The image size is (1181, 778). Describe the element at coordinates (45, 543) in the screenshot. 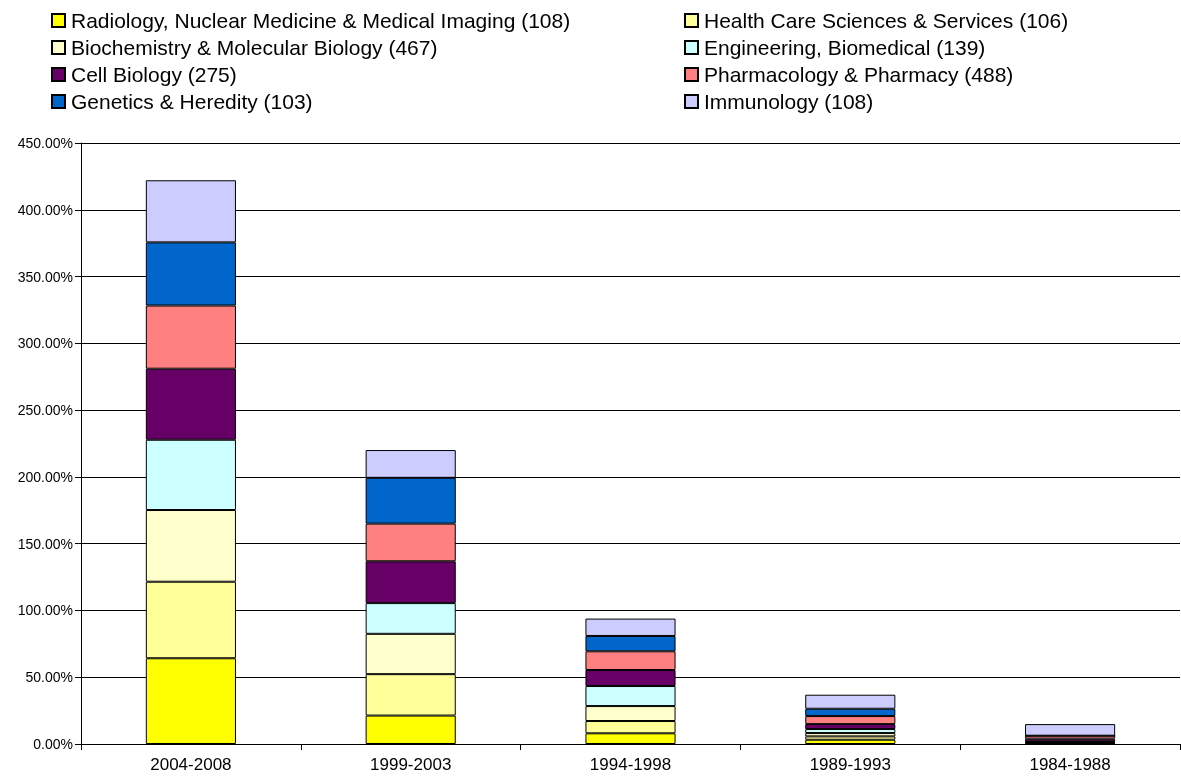

I see `y-tick-label: 150.00%` at that location.